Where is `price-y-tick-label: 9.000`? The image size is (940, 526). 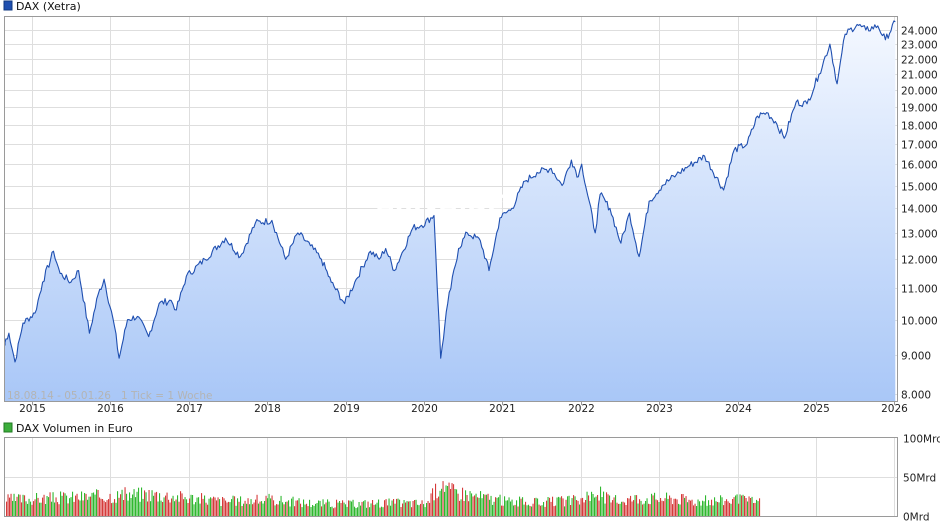
price-y-tick-label: 9.000 is located at coordinates (916, 357).